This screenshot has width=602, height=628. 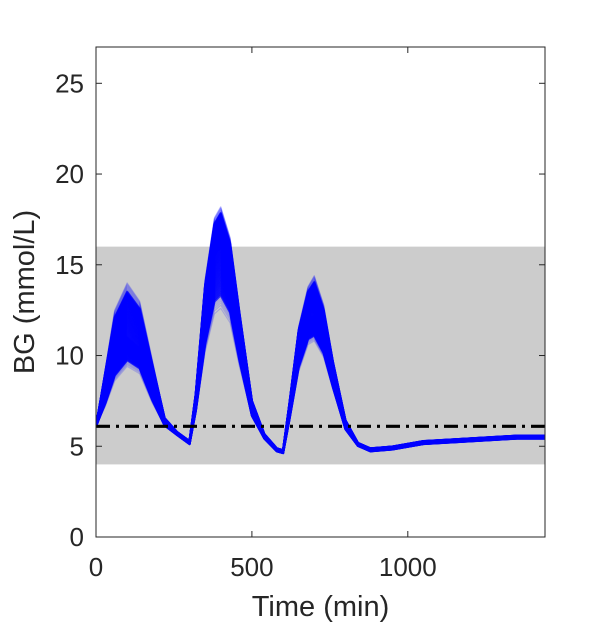 I want to click on y-tick-label: 0, so click(x=77, y=537).